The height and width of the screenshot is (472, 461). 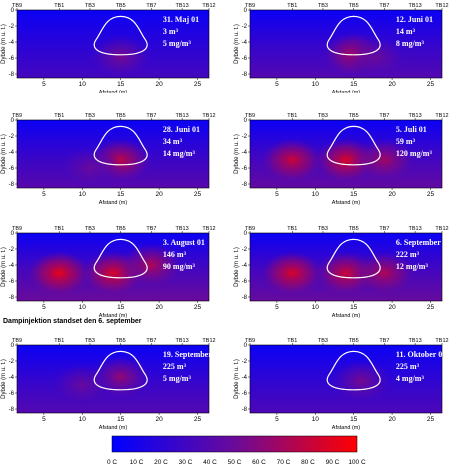 I want to click on volume-label: 225 m³, so click(x=408, y=366).